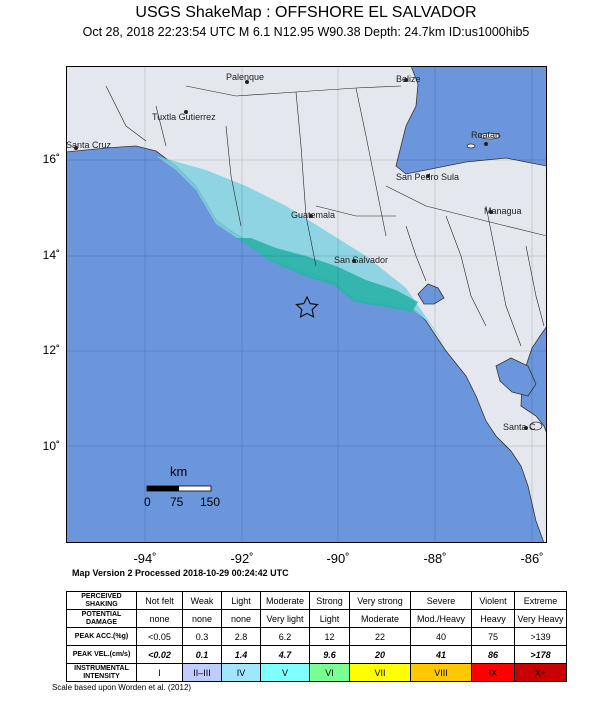 This screenshot has width=612, height=718. What do you see at coordinates (493, 636) in the screenshot?
I see `legend-cell: 75` at bounding box center [493, 636].